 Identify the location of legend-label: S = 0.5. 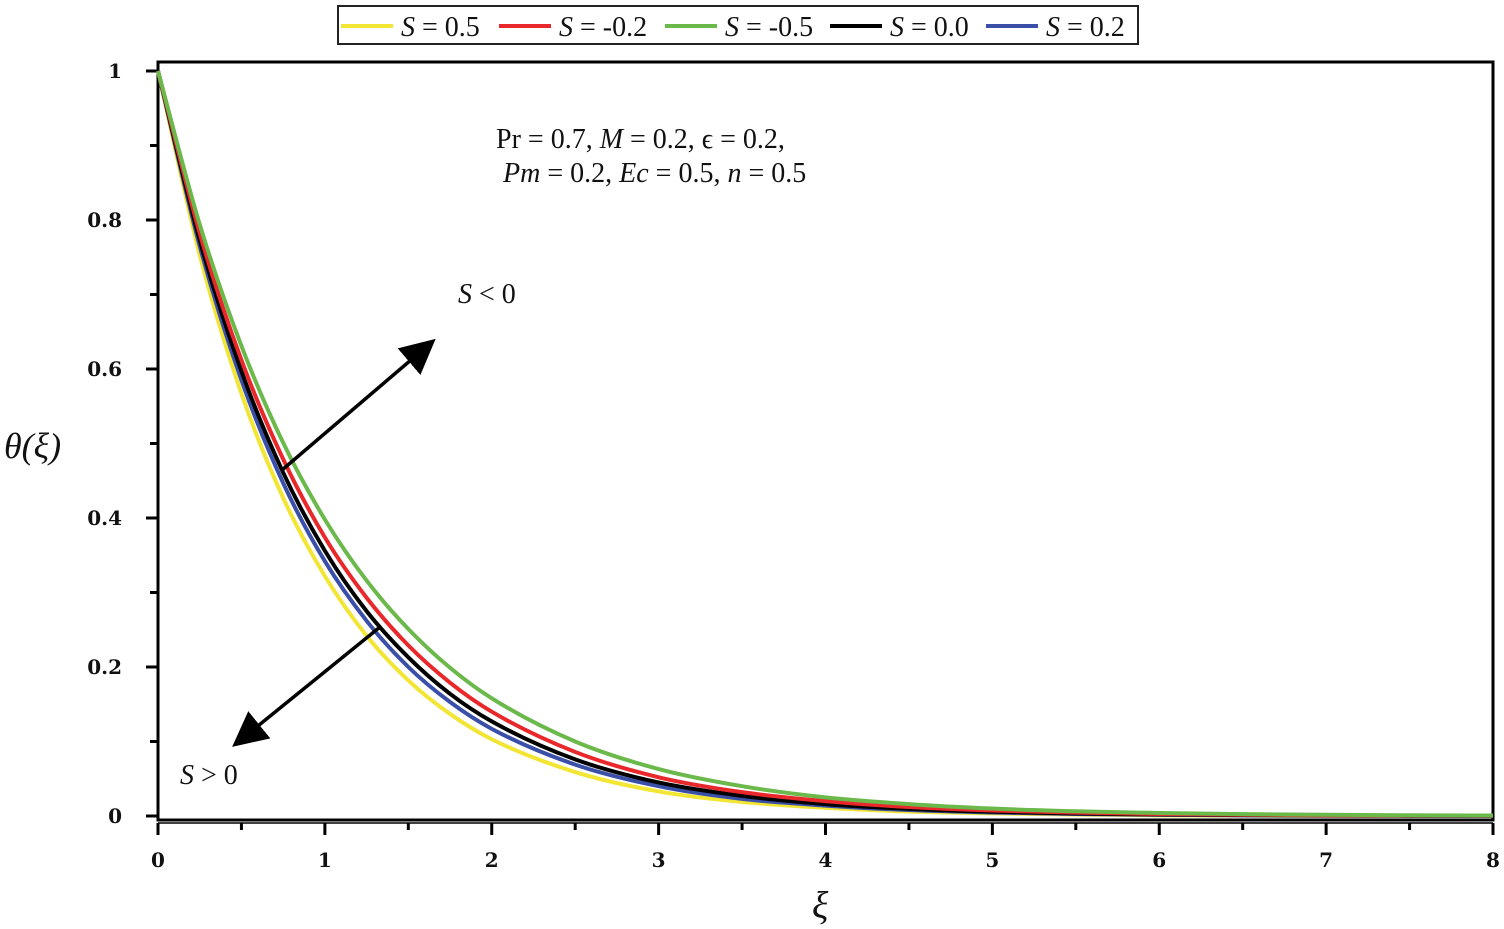
(440, 27).